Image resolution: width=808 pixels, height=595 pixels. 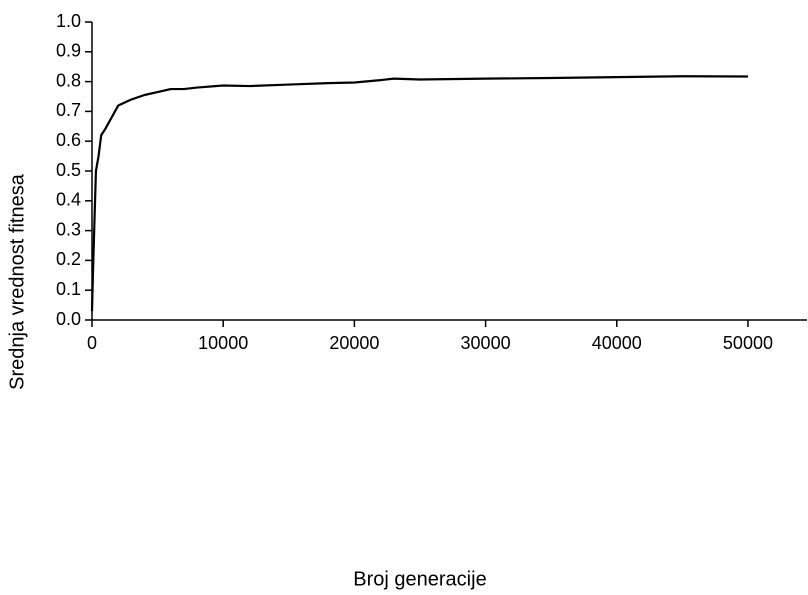 What do you see at coordinates (68, 289) in the screenshot?
I see `y-tick-label: 0.1` at bounding box center [68, 289].